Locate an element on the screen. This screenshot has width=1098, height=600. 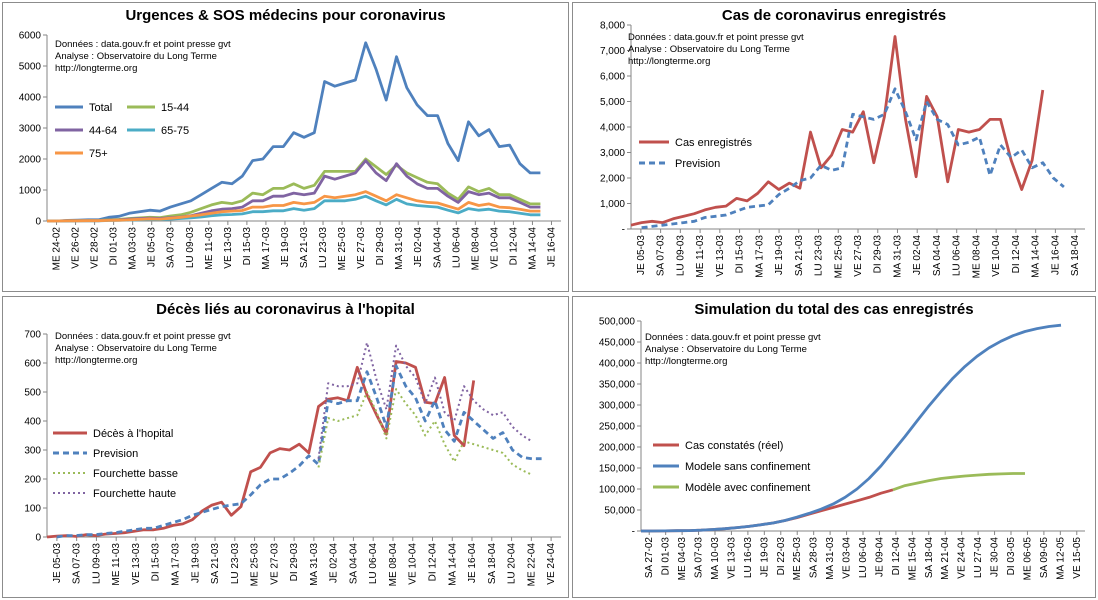
y-tick-label: 3000 is located at coordinates (30, 129).